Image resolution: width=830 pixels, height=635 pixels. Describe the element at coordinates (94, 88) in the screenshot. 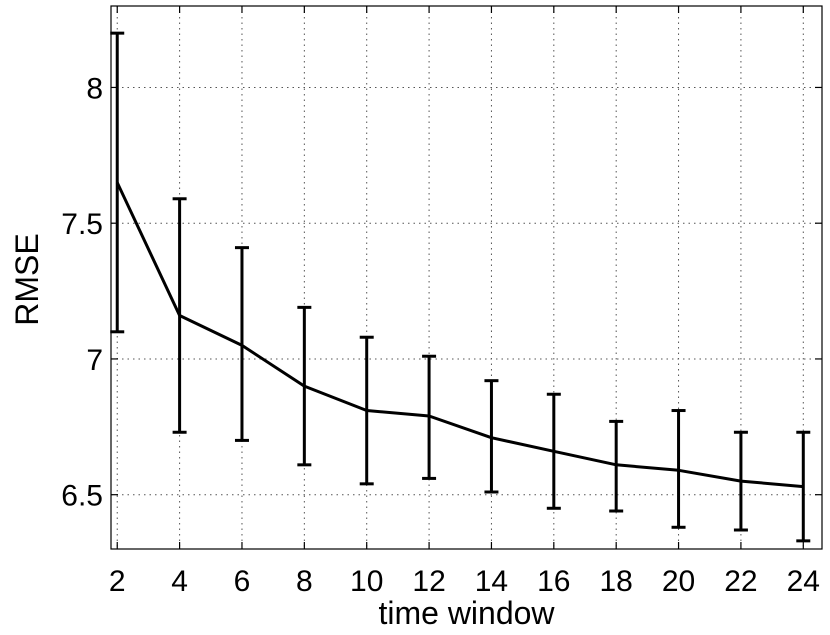

I see `y-tick-label: 8` at that location.